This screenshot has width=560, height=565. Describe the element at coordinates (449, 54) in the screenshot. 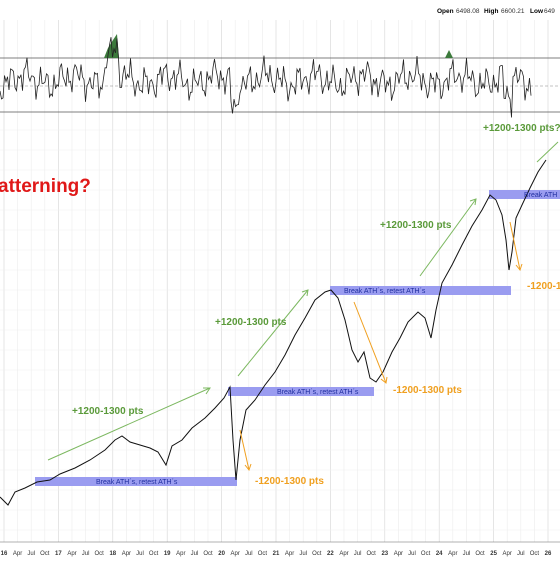

I see `overbought-fill` at that location.